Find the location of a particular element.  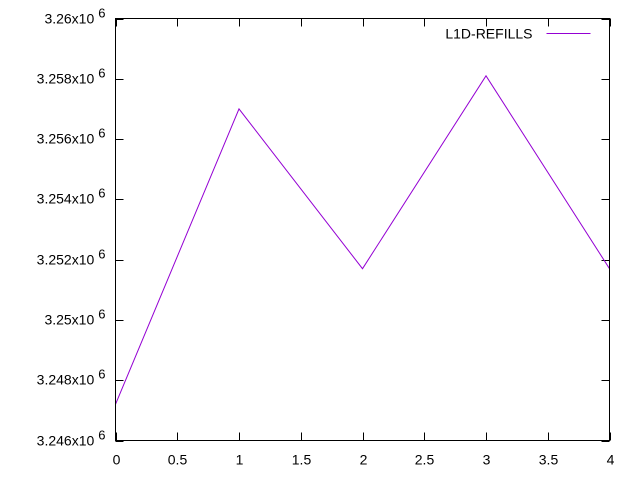

y-tick-label-mantissa: 3.258x10 is located at coordinates (66, 79).